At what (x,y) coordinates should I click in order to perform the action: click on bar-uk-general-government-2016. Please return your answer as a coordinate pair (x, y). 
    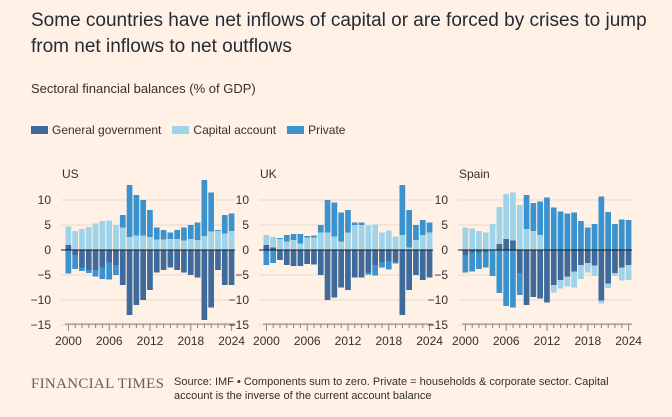
    Looking at the image, I should click on (375, 257).